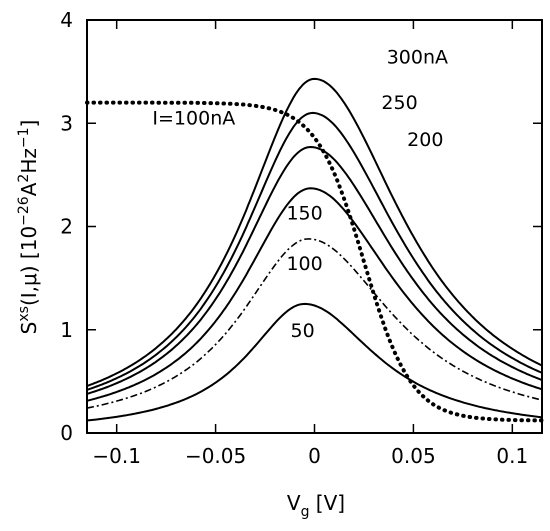 The image size is (550, 531). Describe the element at coordinates (413, 456) in the screenshot. I see `x-tick-label: 0.05` at that location.